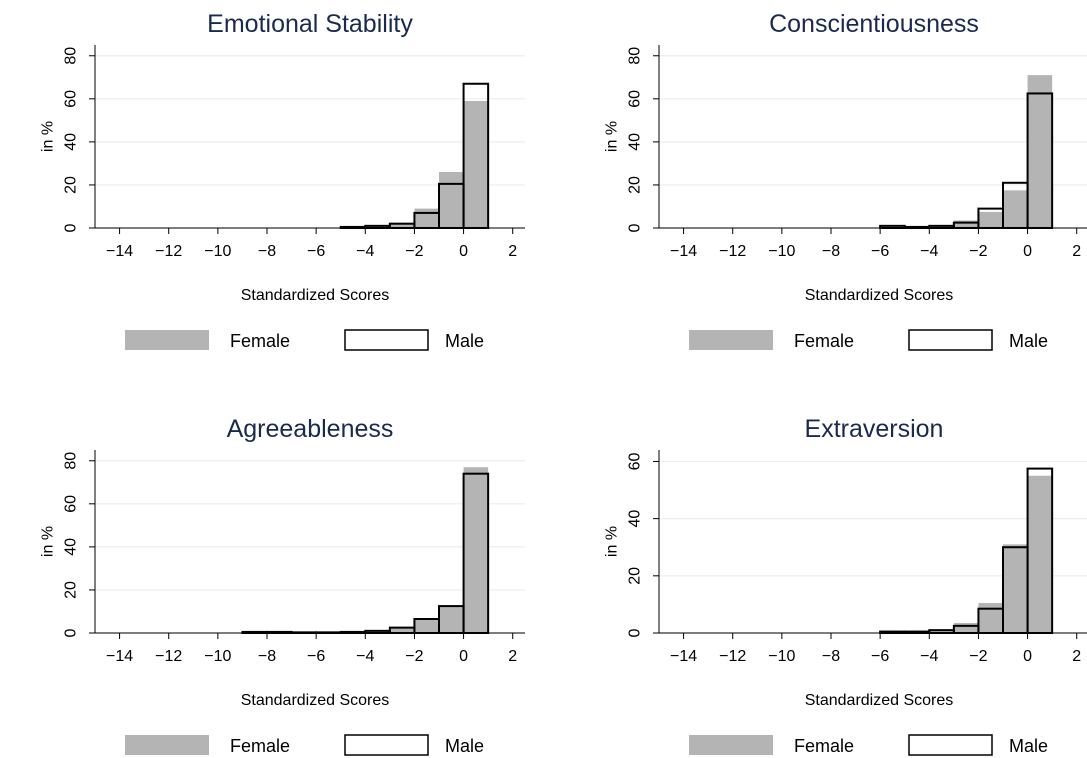  What do you see at coordinates (310, 429) in the screenshot?
I see `chart-title: Agreeableness` at bounding box center [310, 429].